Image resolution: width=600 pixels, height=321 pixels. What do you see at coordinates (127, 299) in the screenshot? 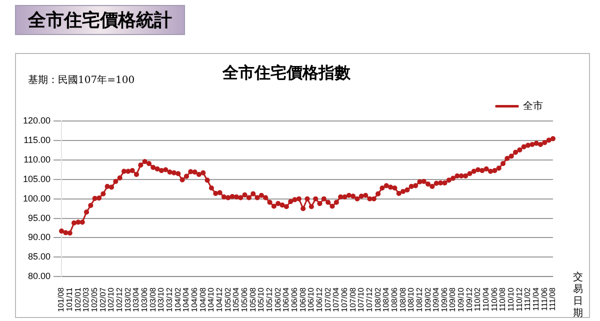
I see `x-tick-label: 103/02` at bounding box center [127, 299].